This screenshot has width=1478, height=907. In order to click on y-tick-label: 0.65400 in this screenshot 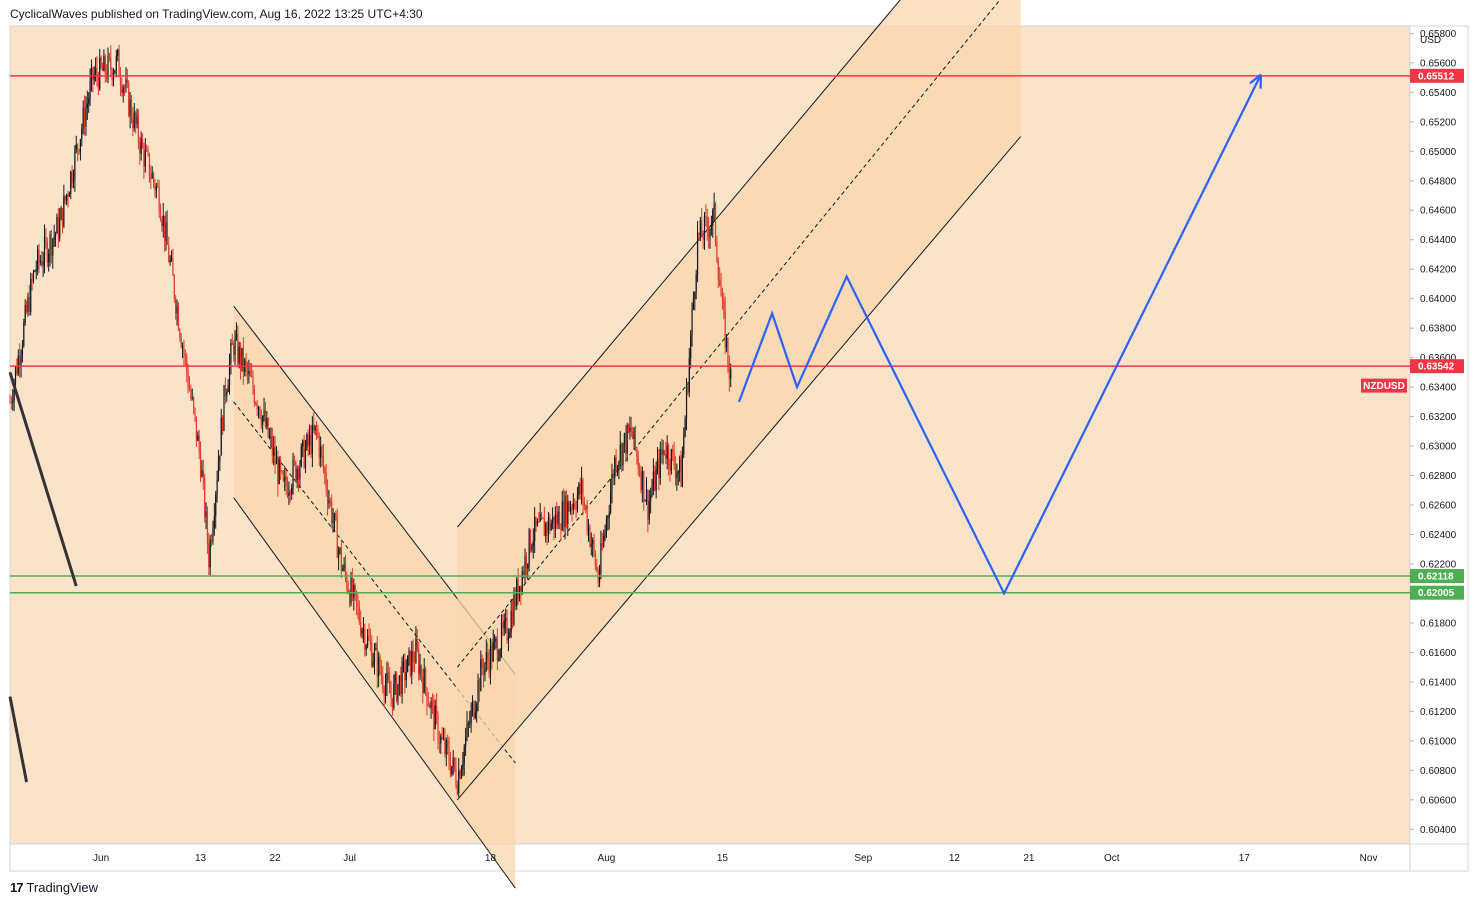, I will do `click(1438, 93)`.